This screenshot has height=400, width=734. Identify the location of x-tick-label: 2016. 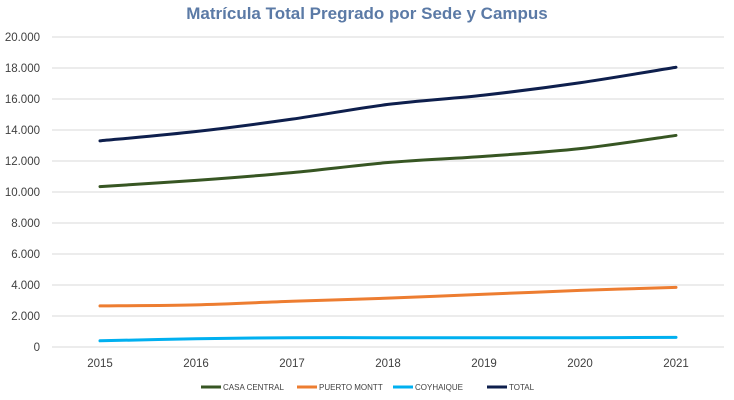
(196, 364).